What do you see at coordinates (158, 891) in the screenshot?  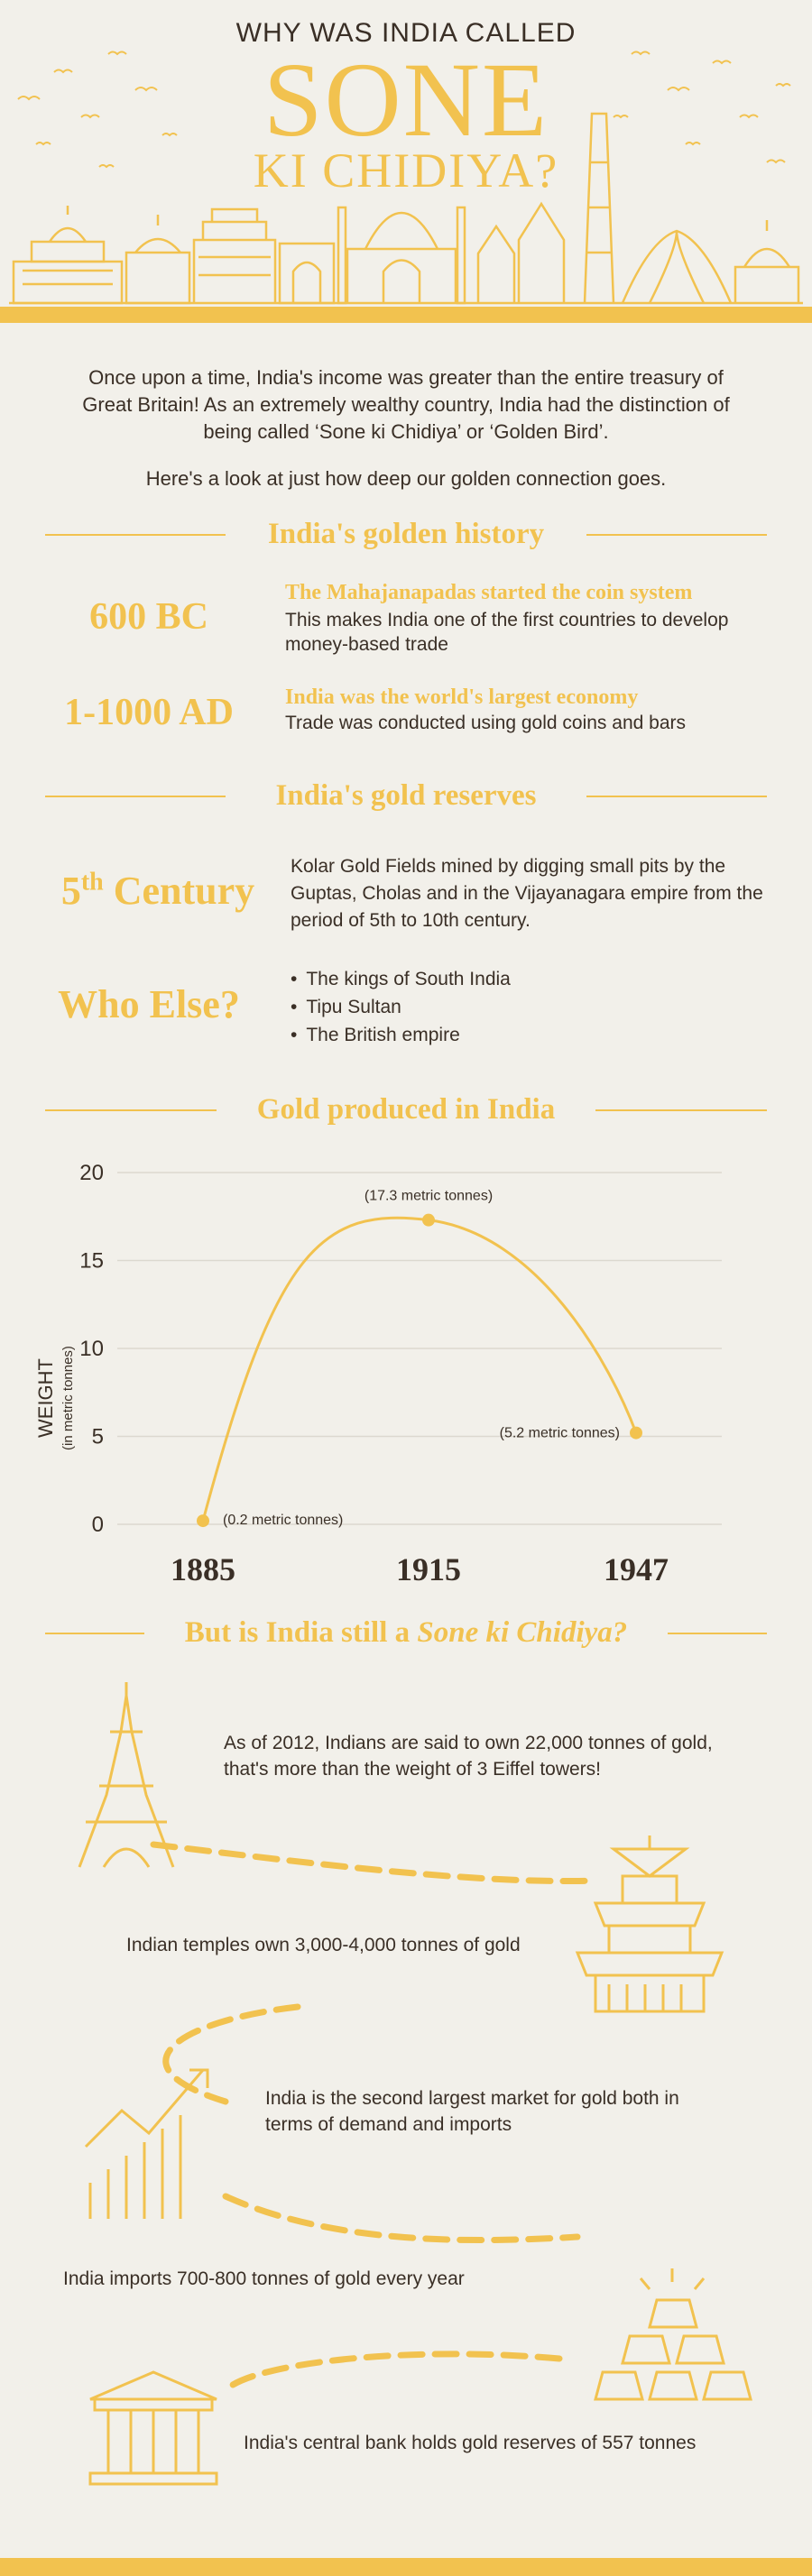 I see `century-label: 5th Century` at bounding box center [158, 891].